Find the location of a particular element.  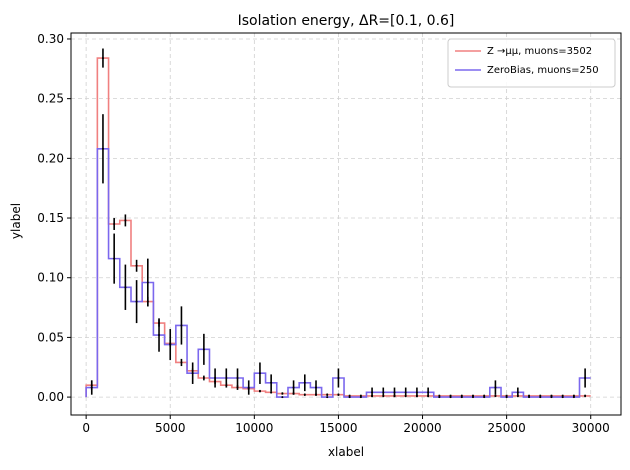

legend-label-zerobias: ZeroBias, muons=250 is located at coordinates (543, 70).